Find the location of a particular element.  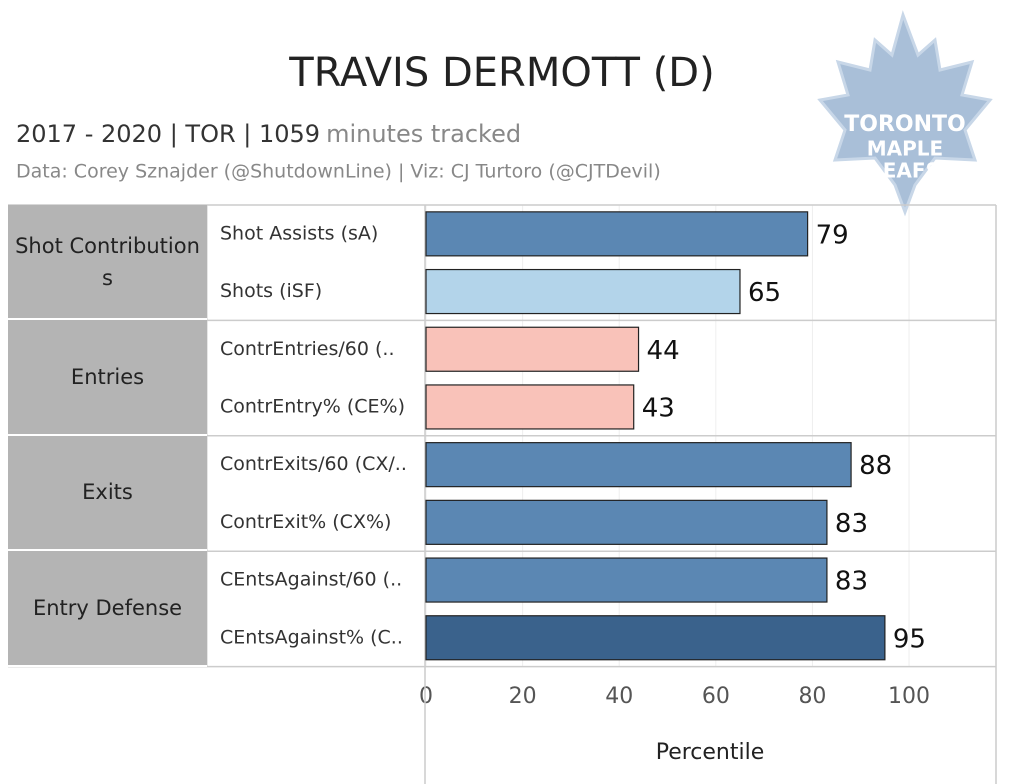

value-label: 95 is located at coordinates (909, 639).